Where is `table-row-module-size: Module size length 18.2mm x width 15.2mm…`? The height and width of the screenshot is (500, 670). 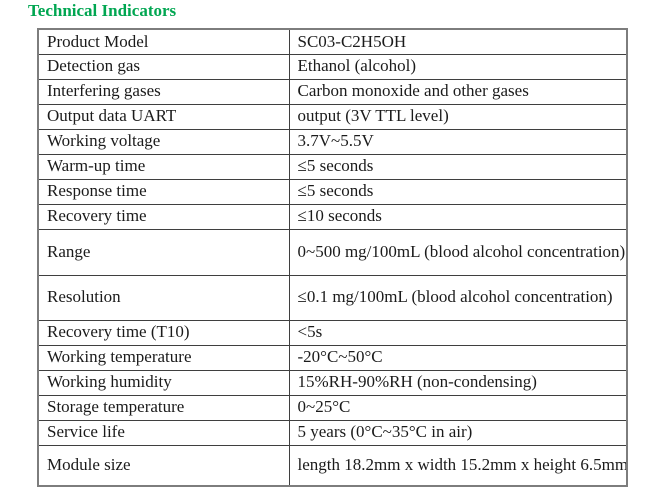
table-row-module-size: Module size length 18.2mm x width 15.2mm… is located at coordinates (332, 465).